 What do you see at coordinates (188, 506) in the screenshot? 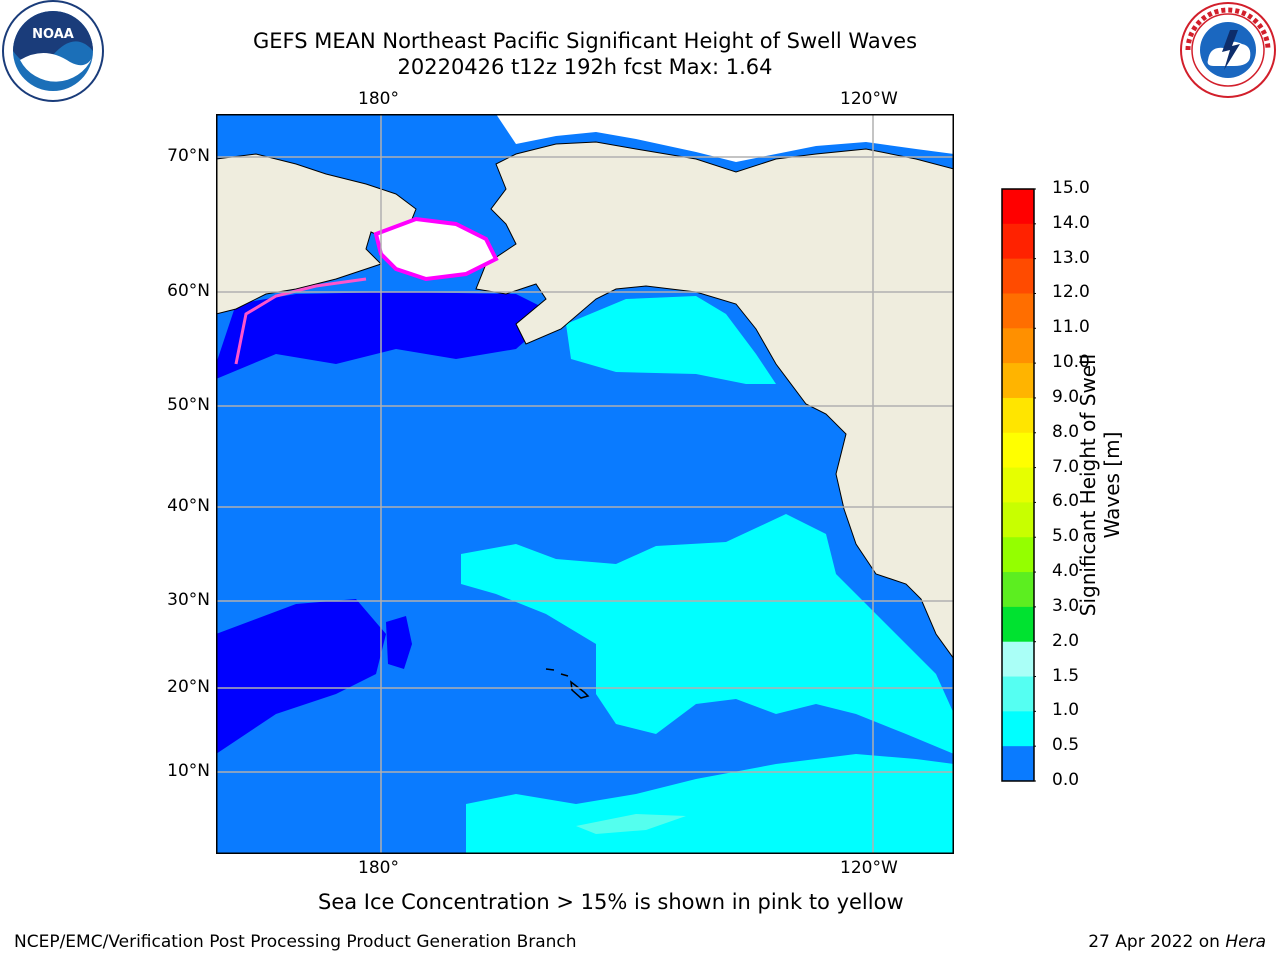
I see `lat-label-40n: 40°N` at bounding box center [188, 506].